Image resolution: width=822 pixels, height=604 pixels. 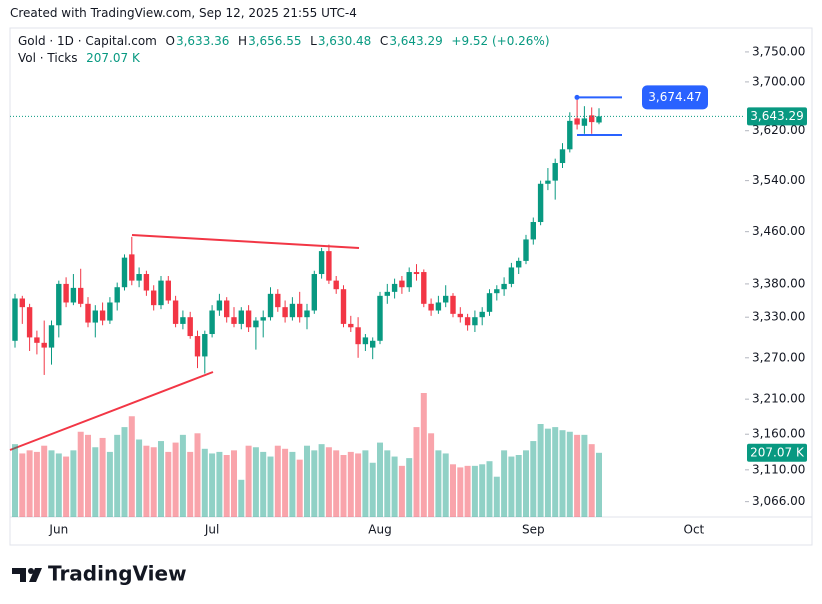 What do you see at coordinates (778, 180) in the screenshot?
I see `y-tick-label: 3,540.00` at bounding box center [778, 180].